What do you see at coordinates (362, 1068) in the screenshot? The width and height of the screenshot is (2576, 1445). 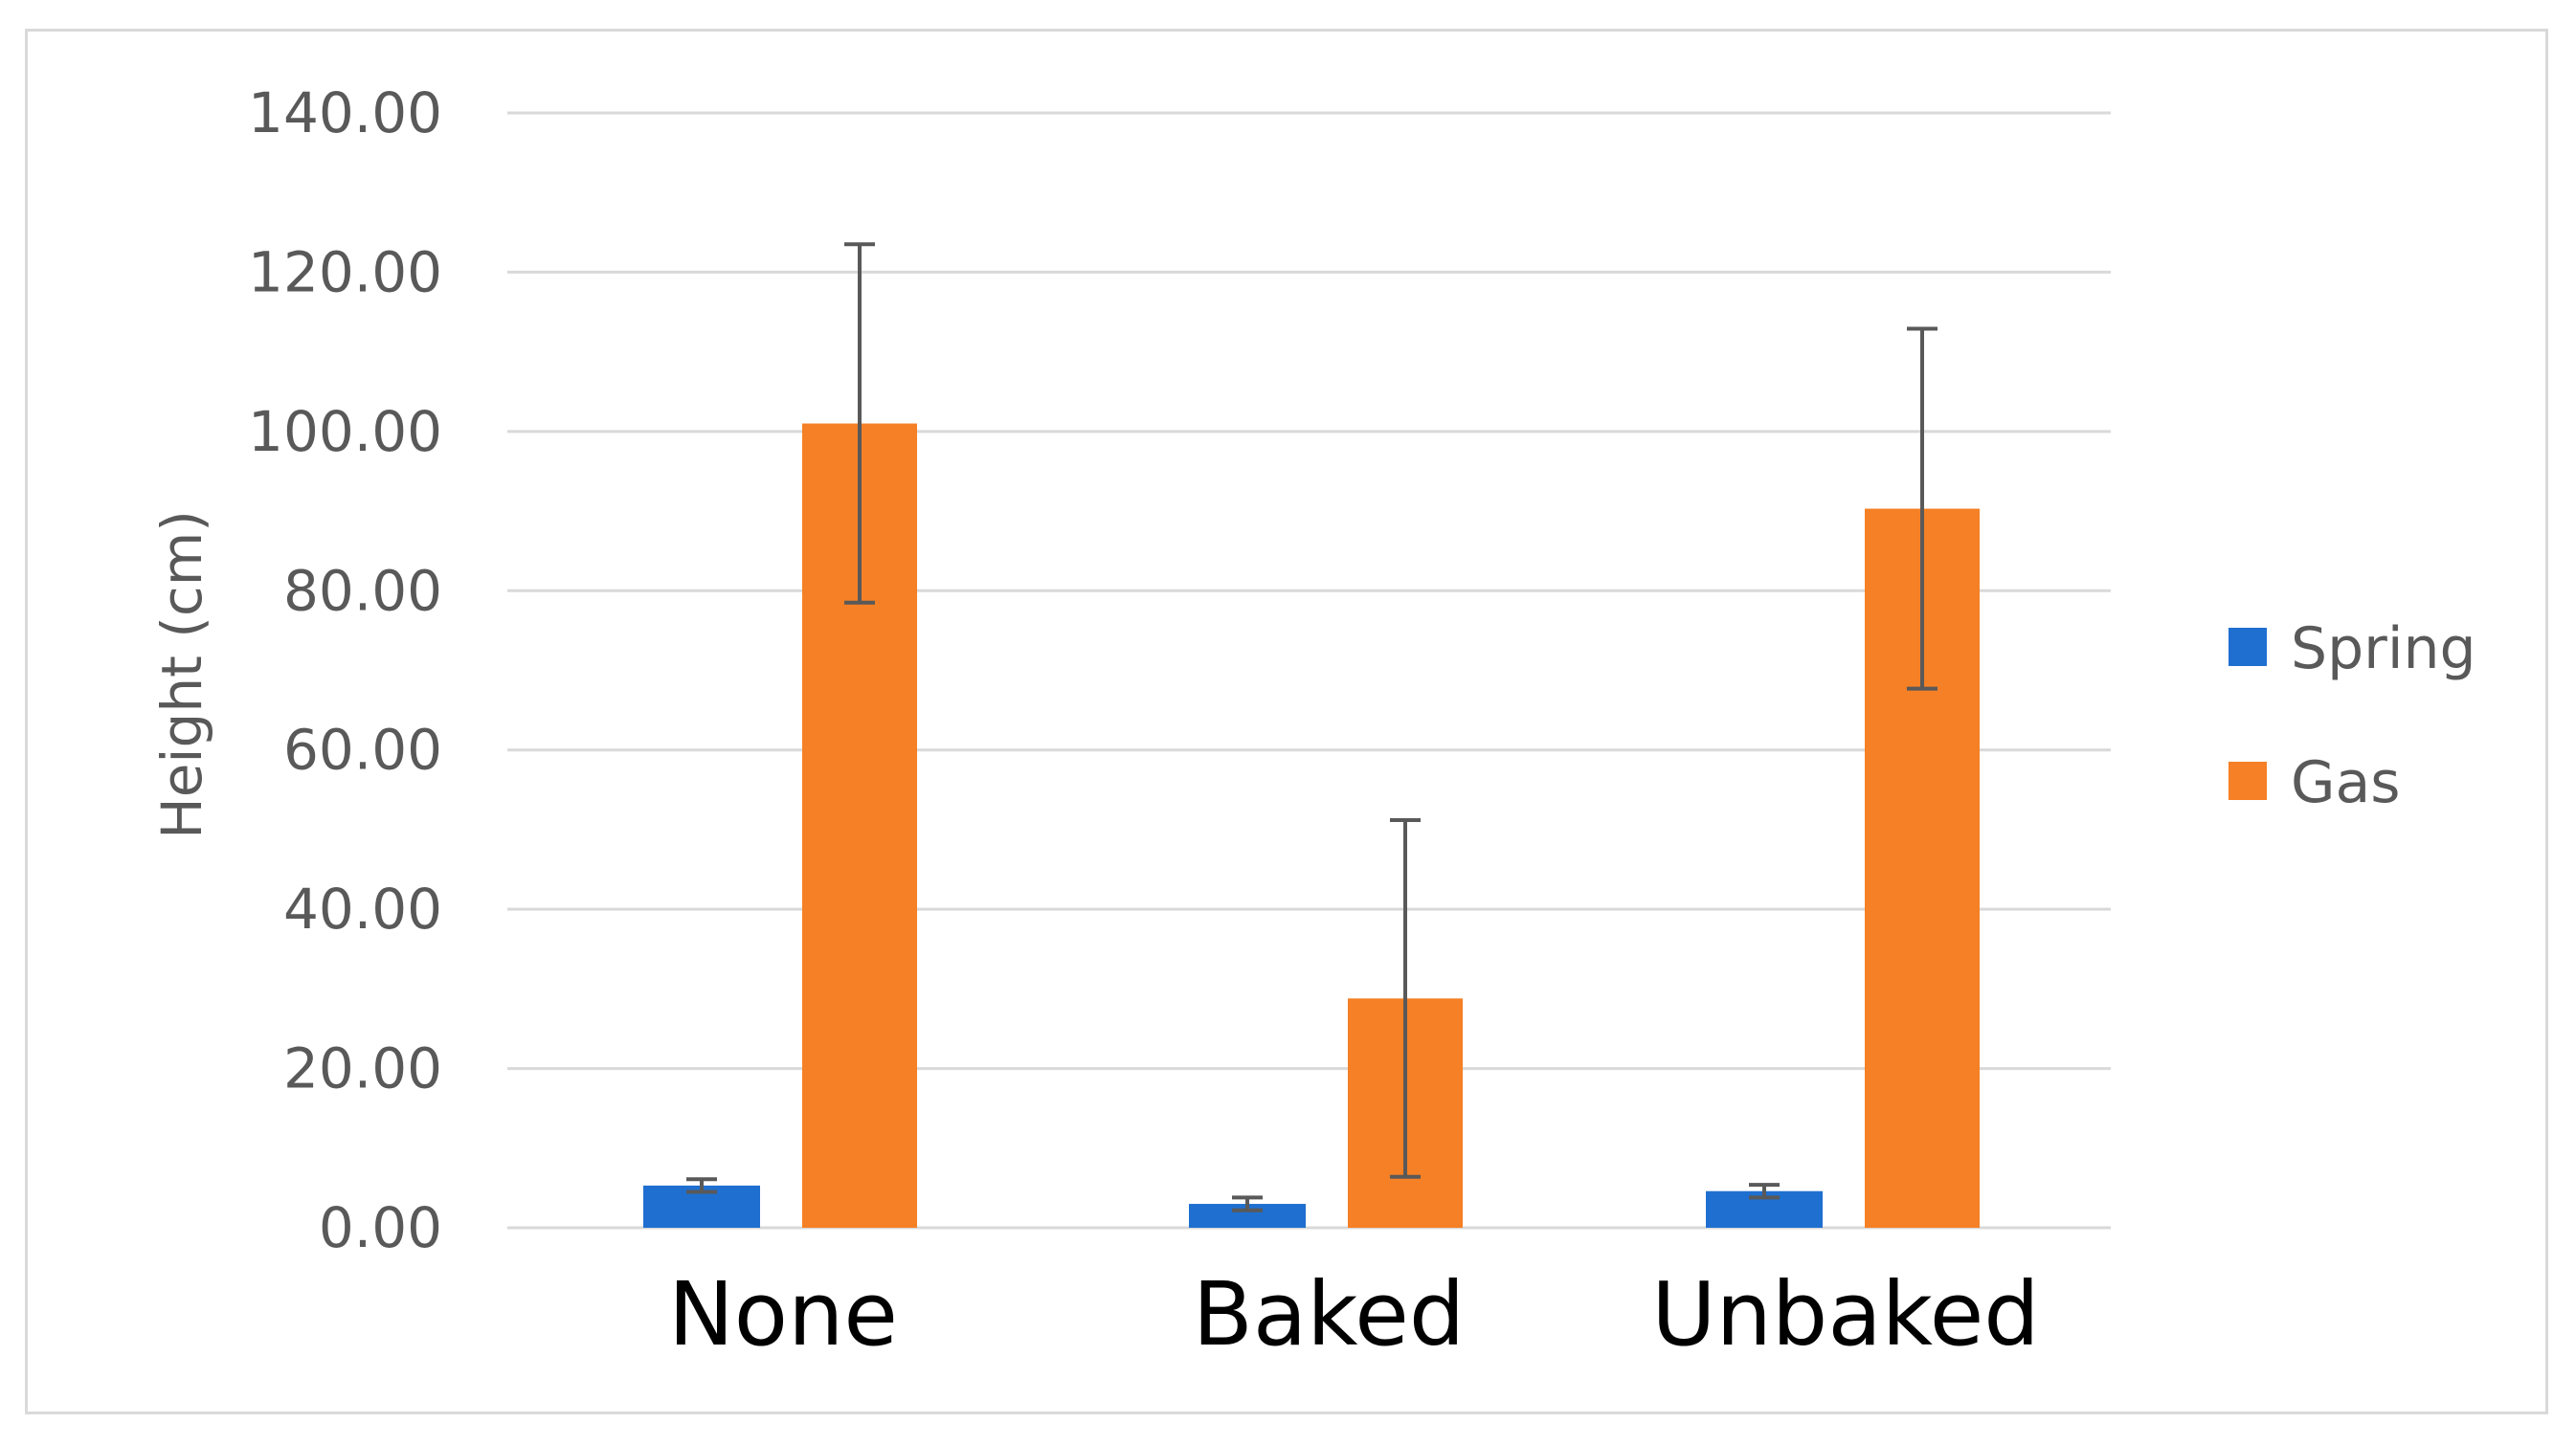 I see `y-tick-label: 20.00` at bounding box center [362, 1068].